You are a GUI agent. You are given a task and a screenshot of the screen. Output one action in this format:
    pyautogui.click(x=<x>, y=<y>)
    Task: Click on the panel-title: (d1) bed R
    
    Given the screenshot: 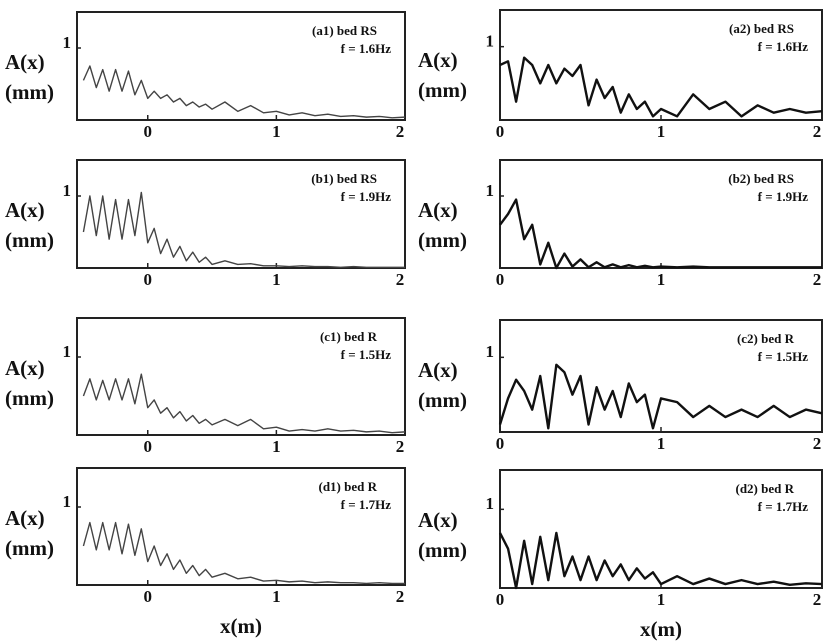 What is the action you would take?
    pyautogui.click(x=347, y=486)
    